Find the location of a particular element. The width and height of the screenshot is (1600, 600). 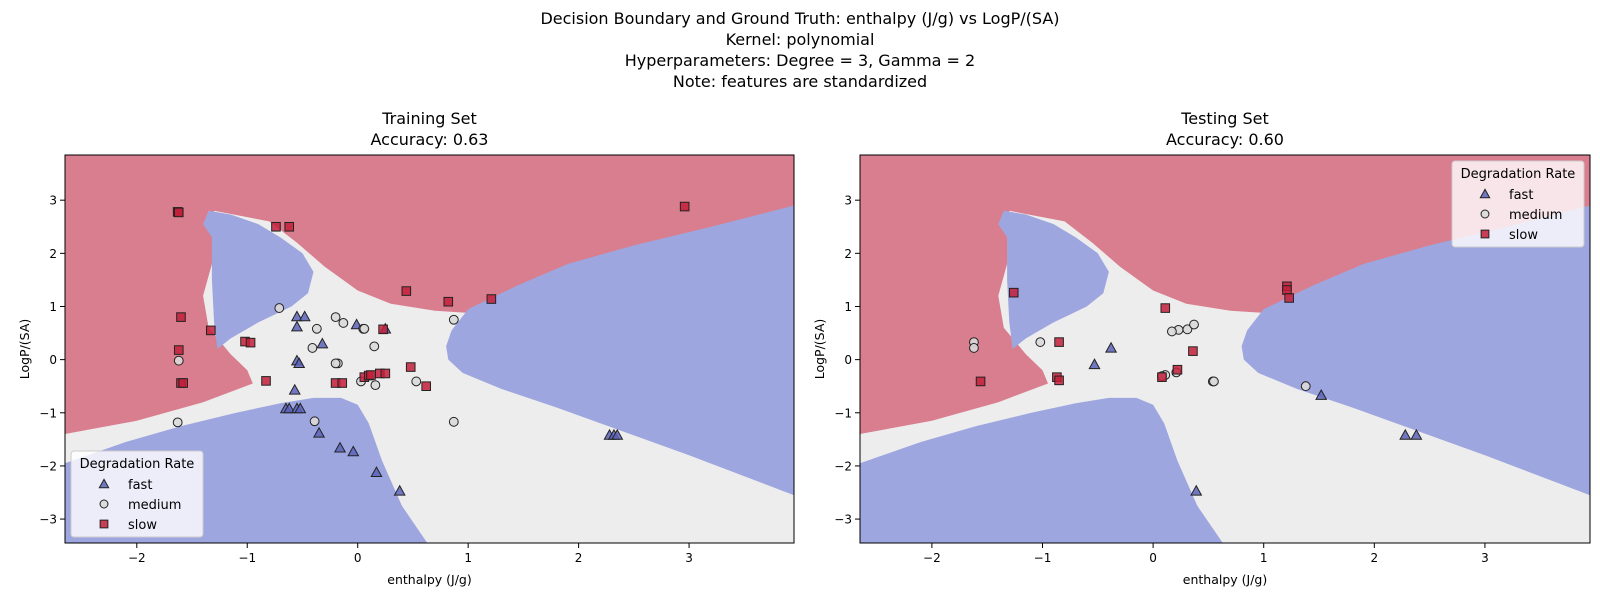

panel-accuracy: Accuracy: 0.60 is located at coordinates (1225, 139).